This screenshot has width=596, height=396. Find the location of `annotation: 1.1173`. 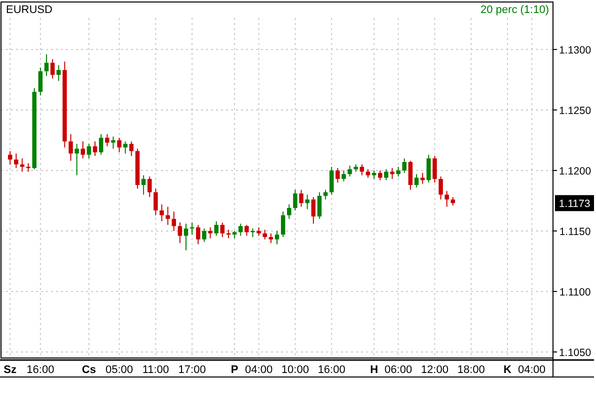

annotation: 1.1173 is located at coordinates (574, 204).